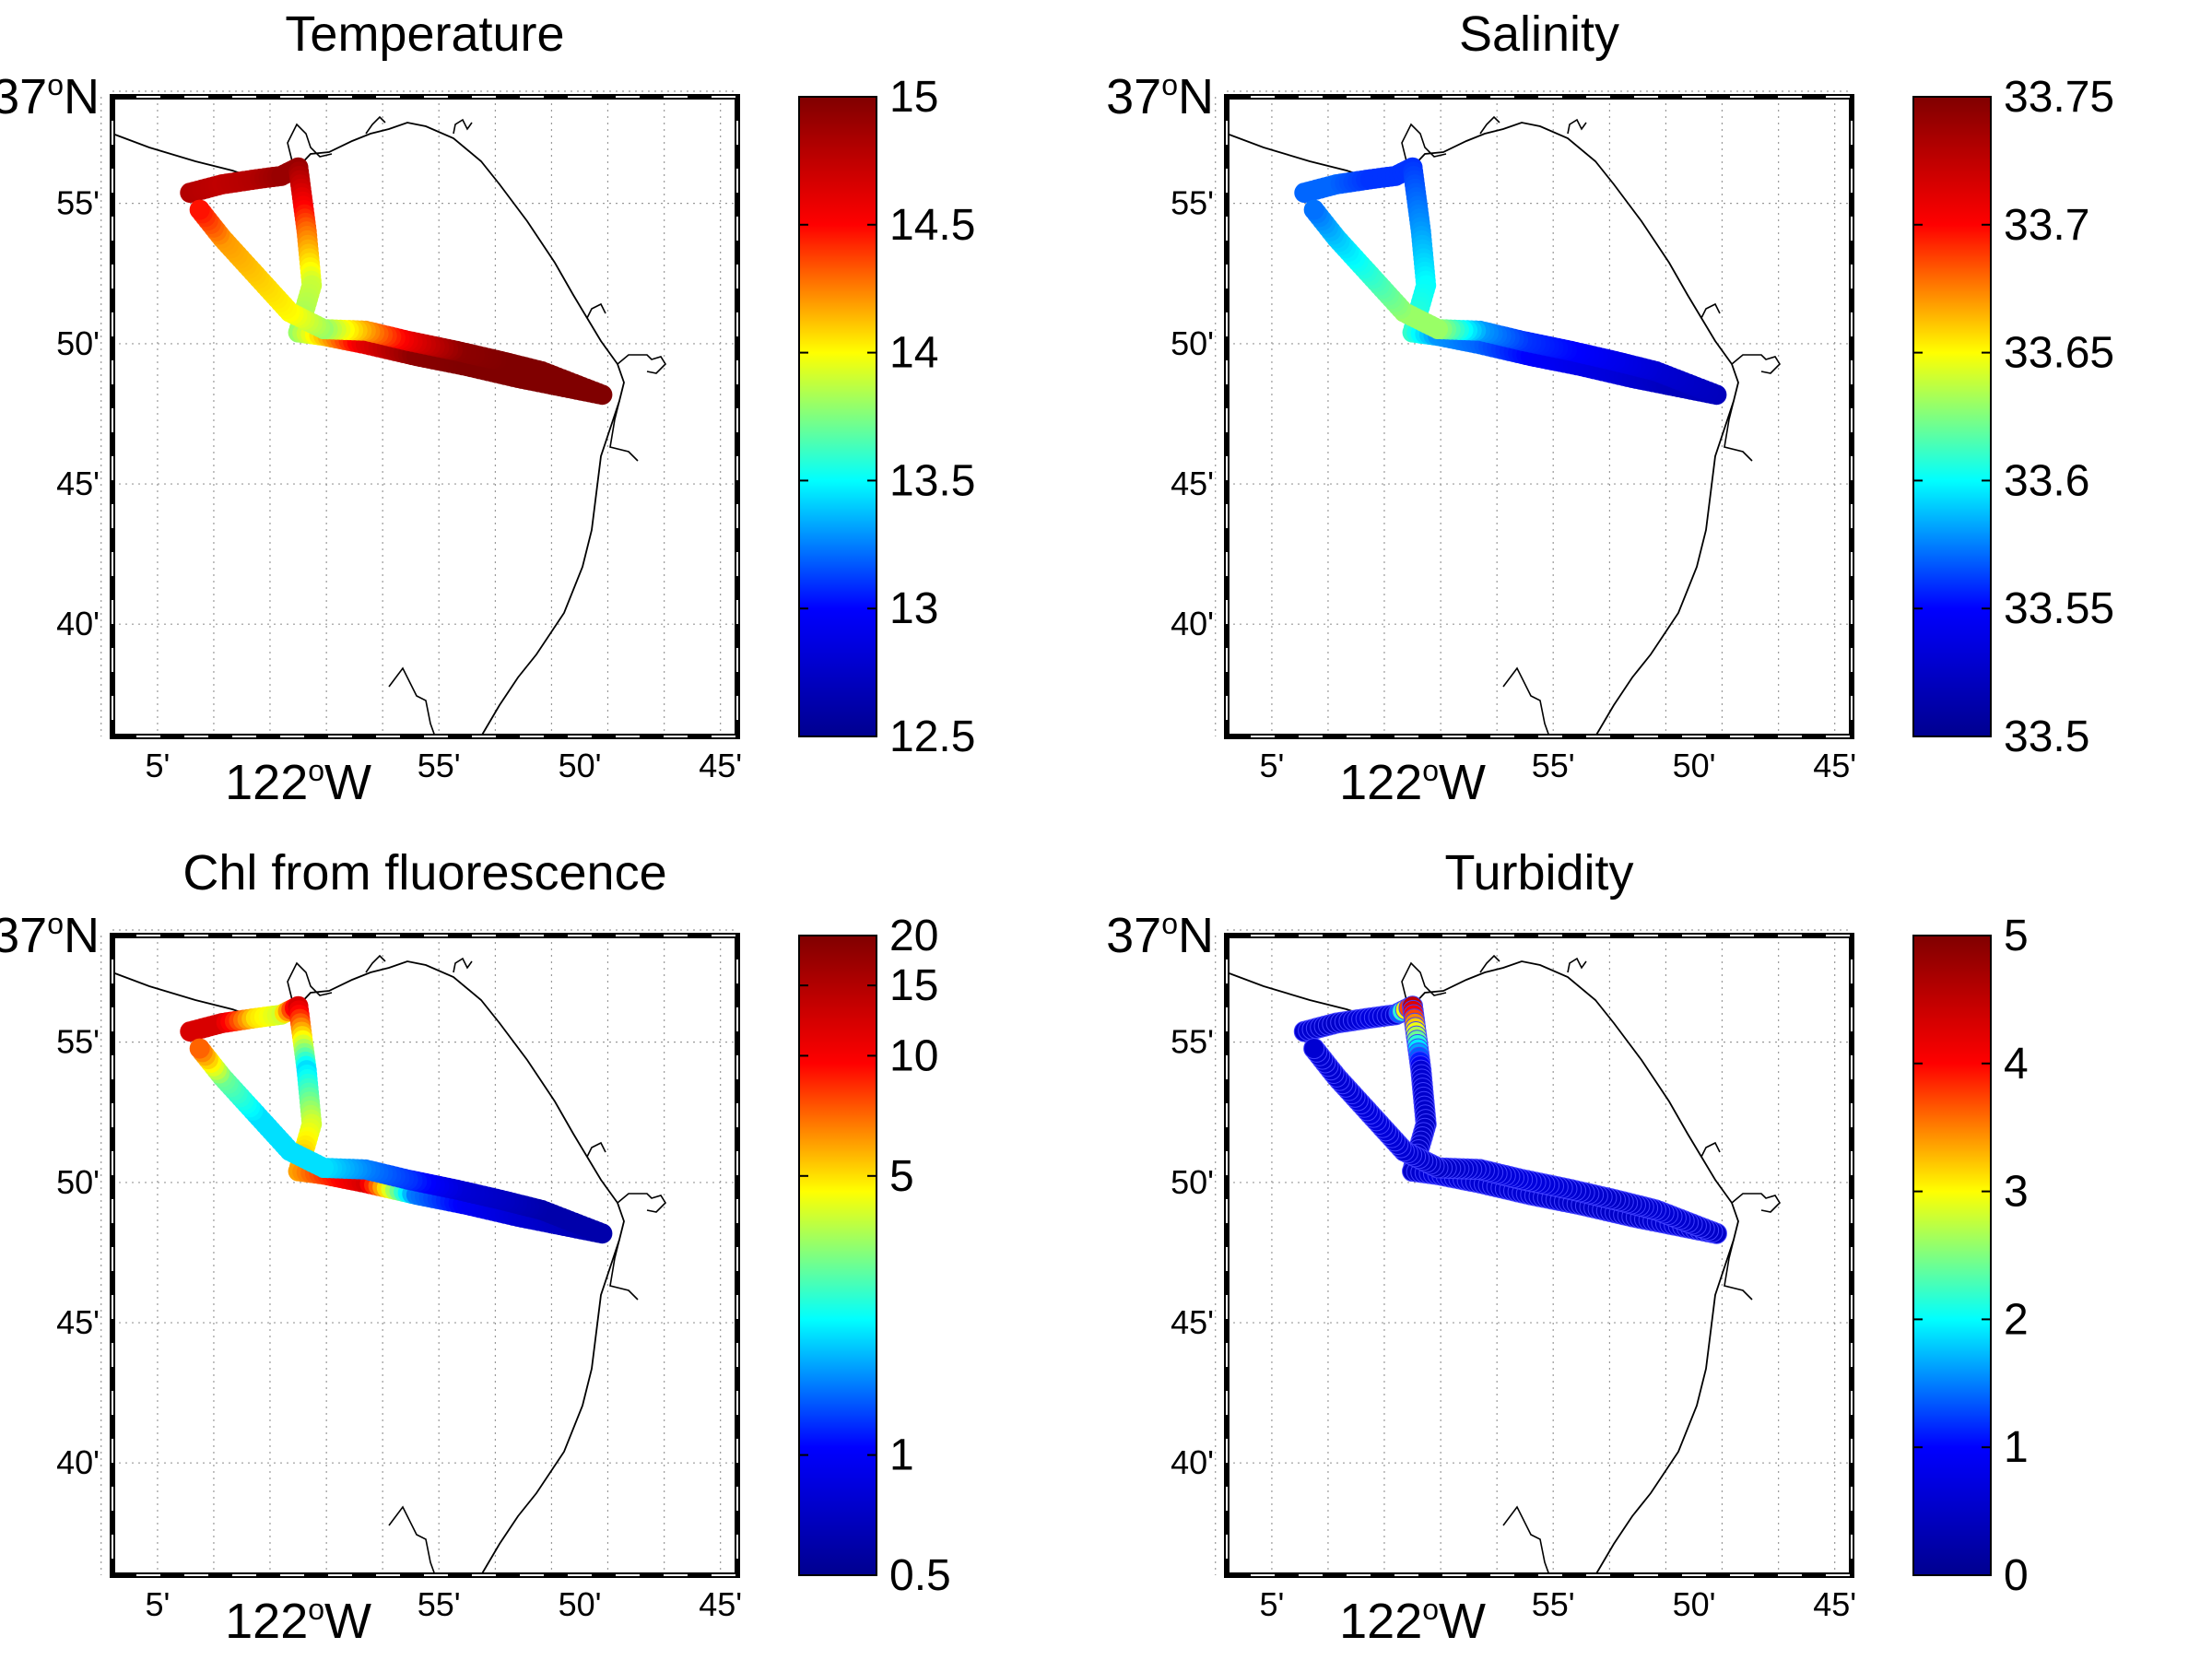  Describe the element at coordinates (913, 936) in the screenshot. I see `colorbar-tick-label: 20` at that location.